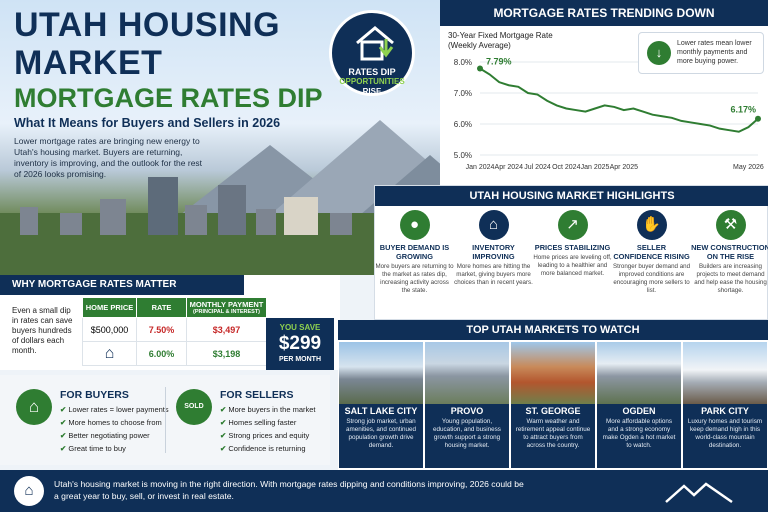  I want to click on rates-dip-badge: RATES DIP OPPORTUNITIES RISE, so click(372, 53).